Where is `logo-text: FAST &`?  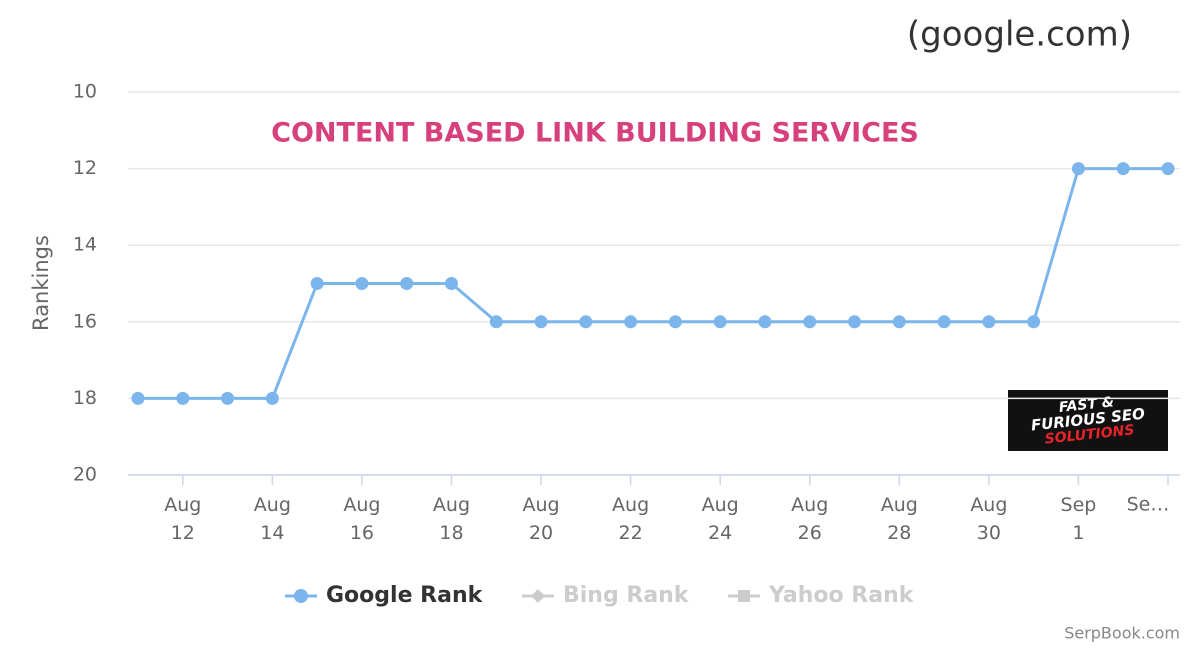
logo-text: FAST & is located at coordinates (1086, 405).